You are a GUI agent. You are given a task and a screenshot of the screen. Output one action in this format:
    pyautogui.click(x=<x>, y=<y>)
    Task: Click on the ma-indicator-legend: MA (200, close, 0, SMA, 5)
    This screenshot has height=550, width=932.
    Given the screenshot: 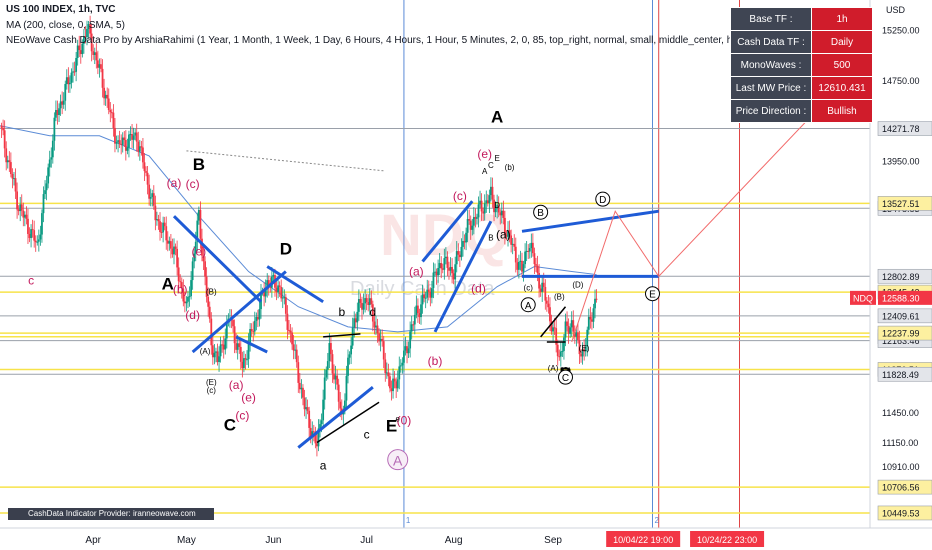 What is the action you would take?
    pyautogui.click(x=65, y=25)
    